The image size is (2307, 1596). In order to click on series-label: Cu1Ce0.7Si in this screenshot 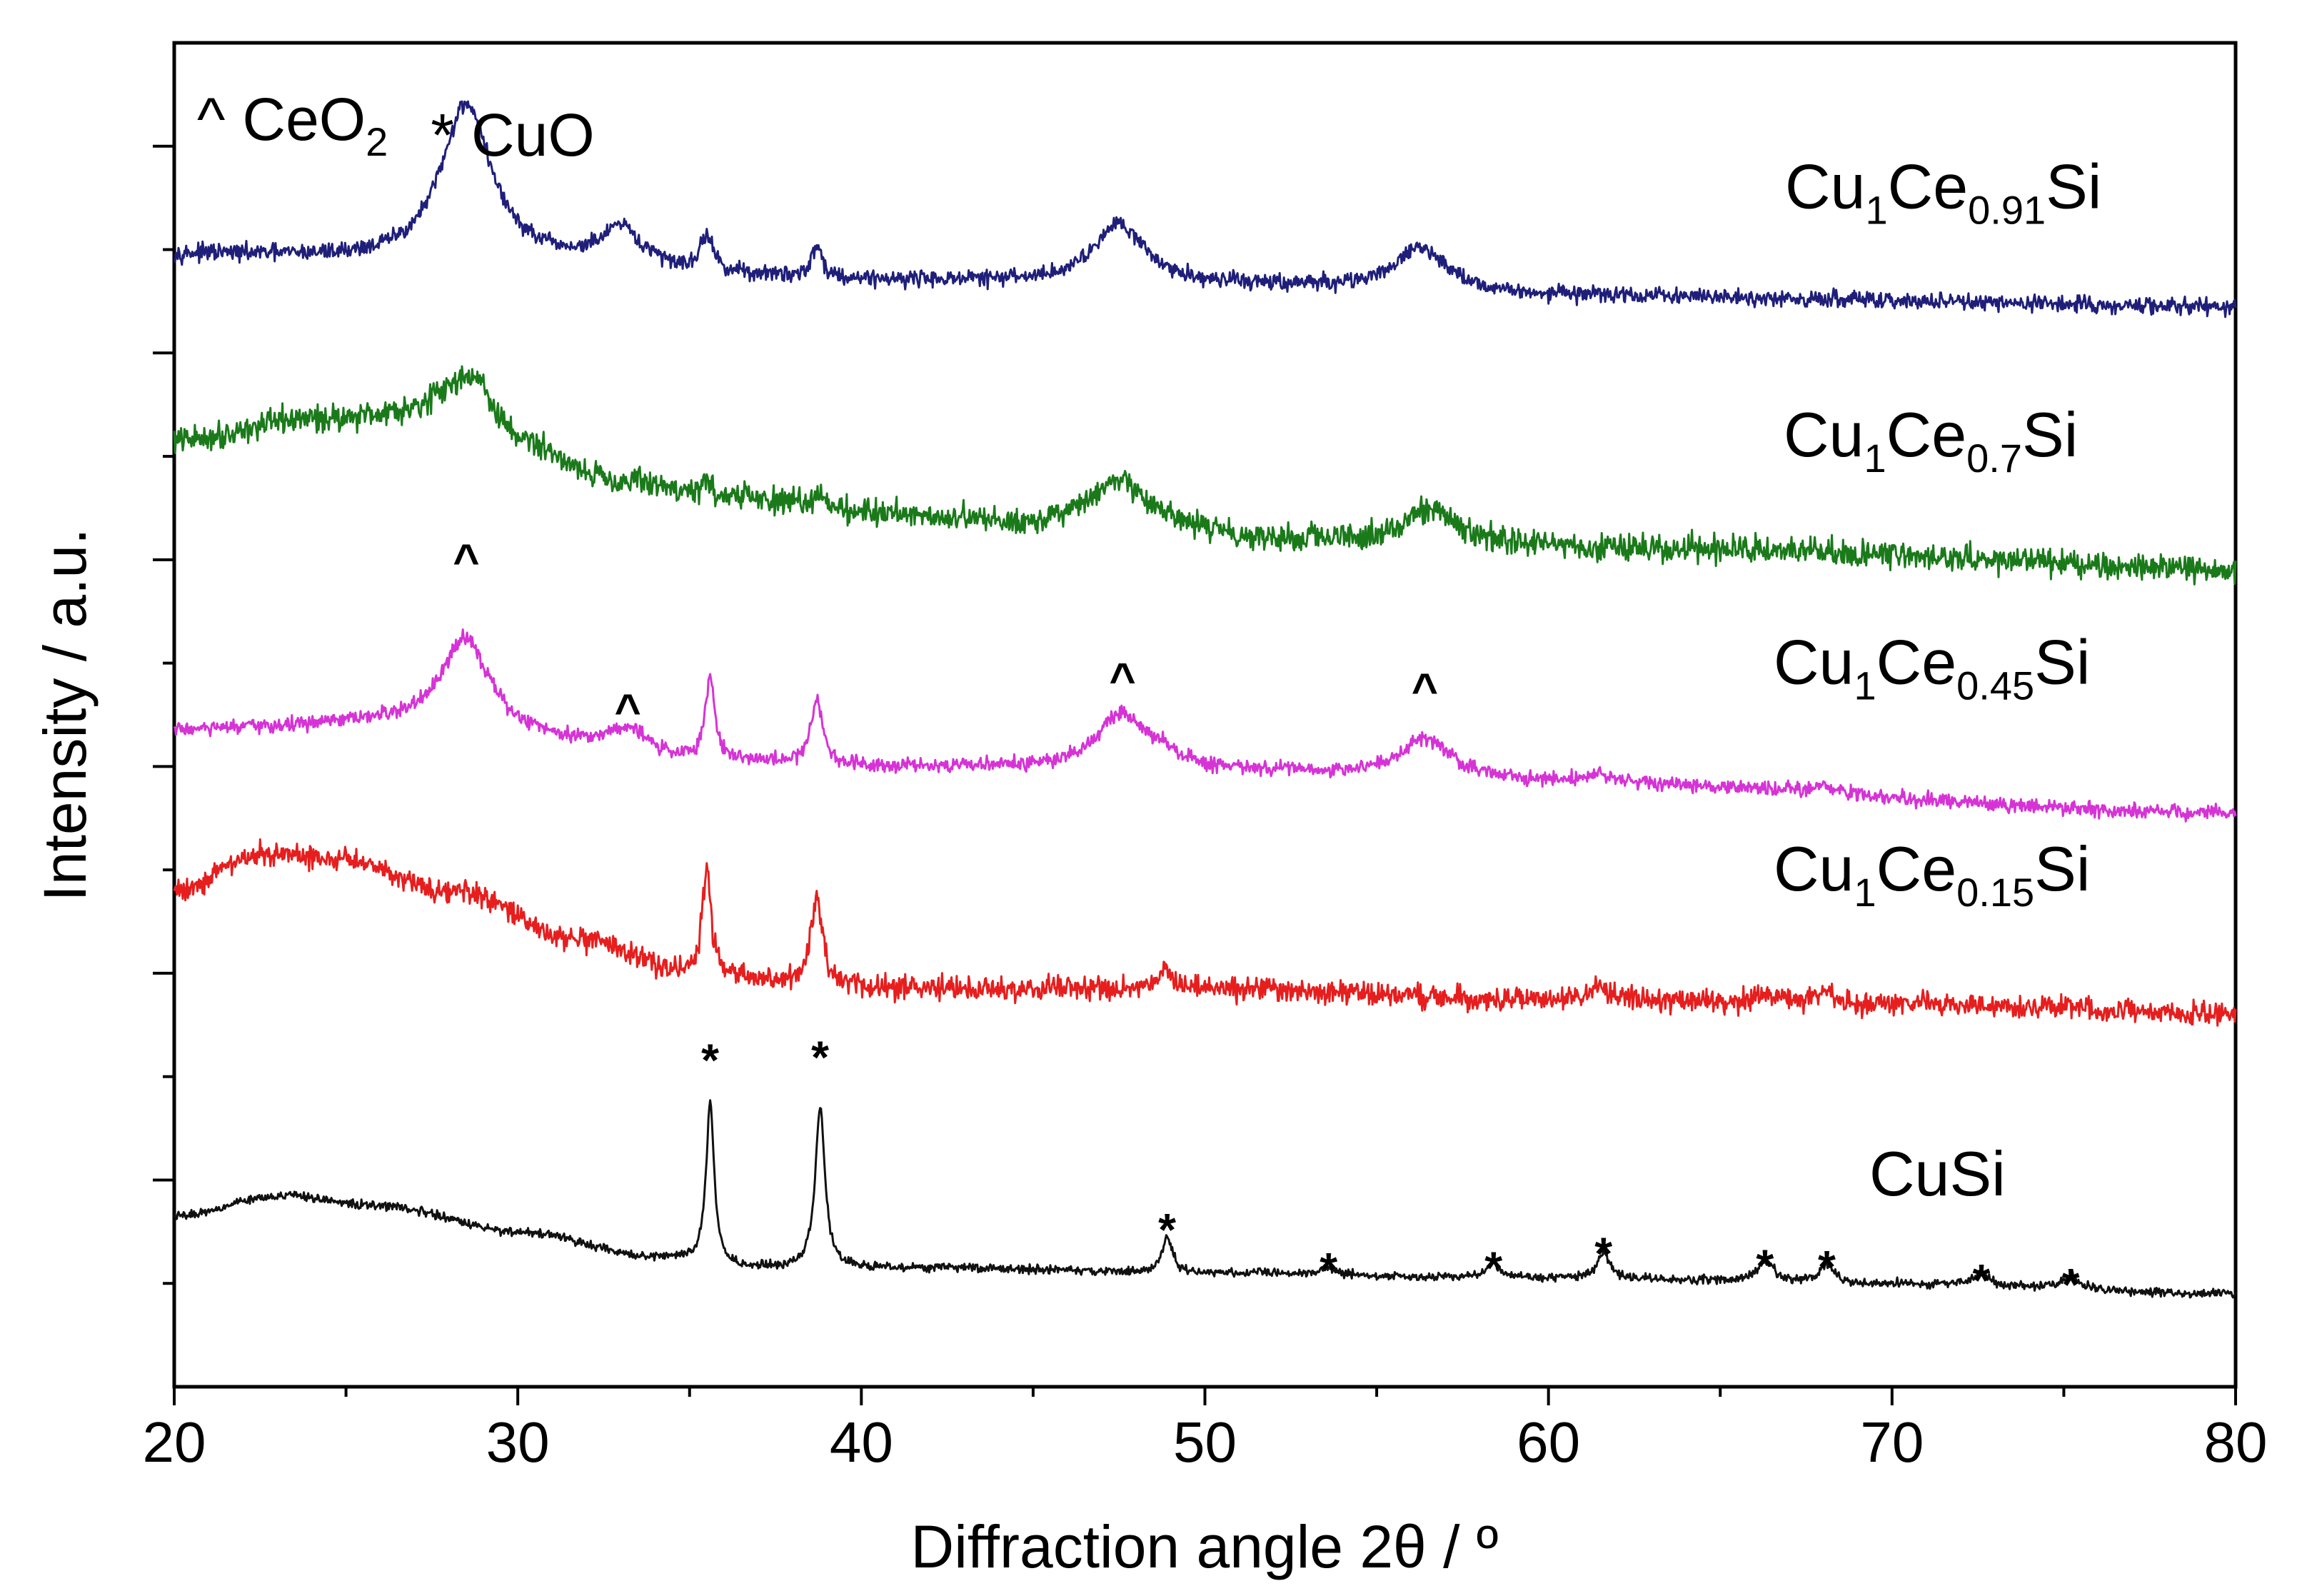, I will do `click(1931, 440)`.